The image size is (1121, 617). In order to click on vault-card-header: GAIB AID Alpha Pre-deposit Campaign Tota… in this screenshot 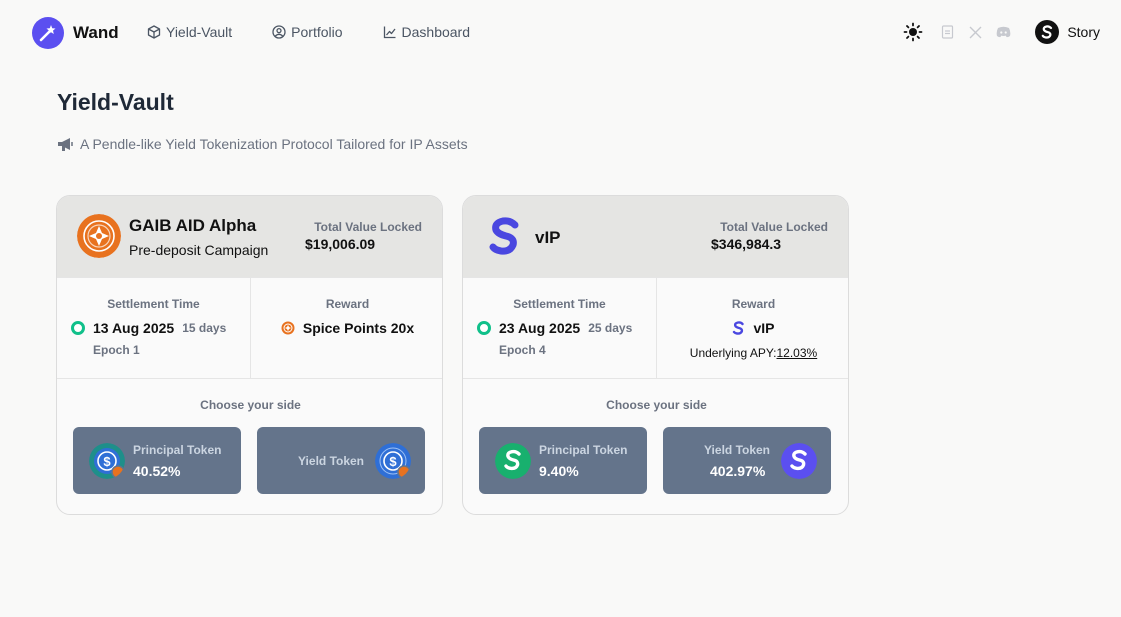, I will do `click(249, 237)`.